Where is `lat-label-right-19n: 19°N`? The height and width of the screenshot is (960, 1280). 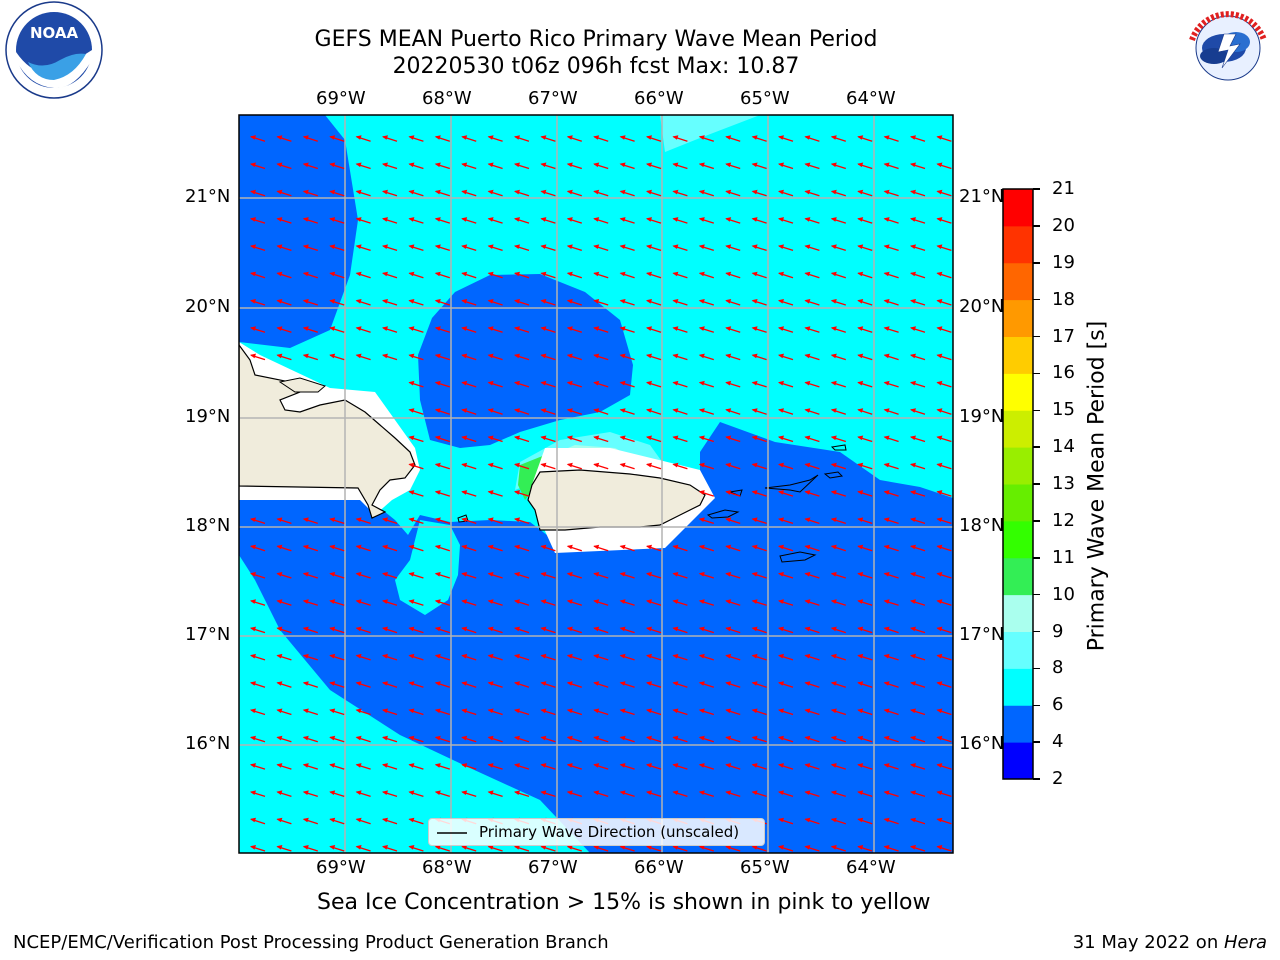 lat-label-right-19n: 19°N is located at coordinates (982, 416).